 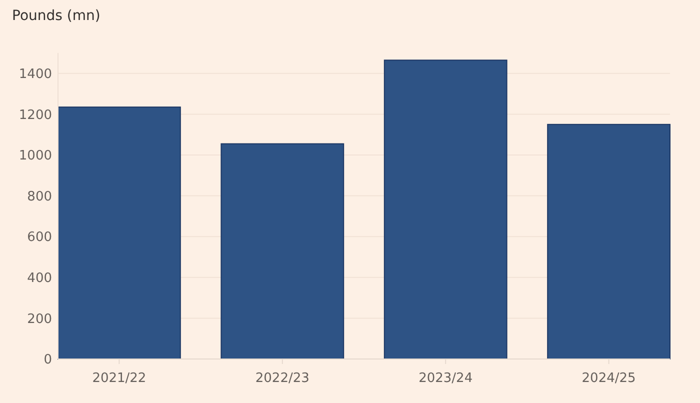 I want to click on y-tick-label: 1400, so click(x=35, y=74).